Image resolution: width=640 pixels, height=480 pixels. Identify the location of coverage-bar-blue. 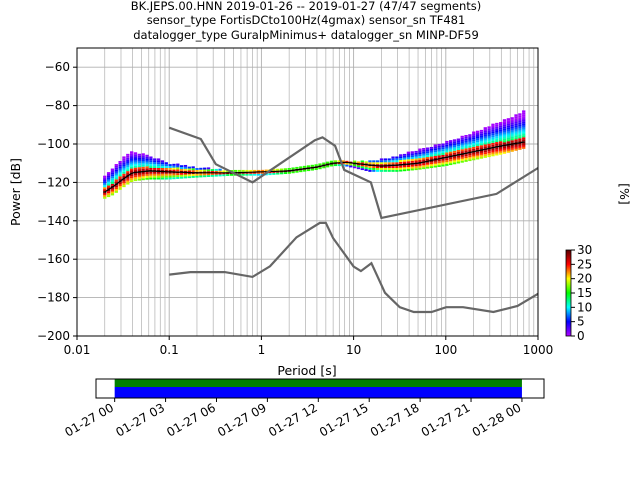
(318, 392).